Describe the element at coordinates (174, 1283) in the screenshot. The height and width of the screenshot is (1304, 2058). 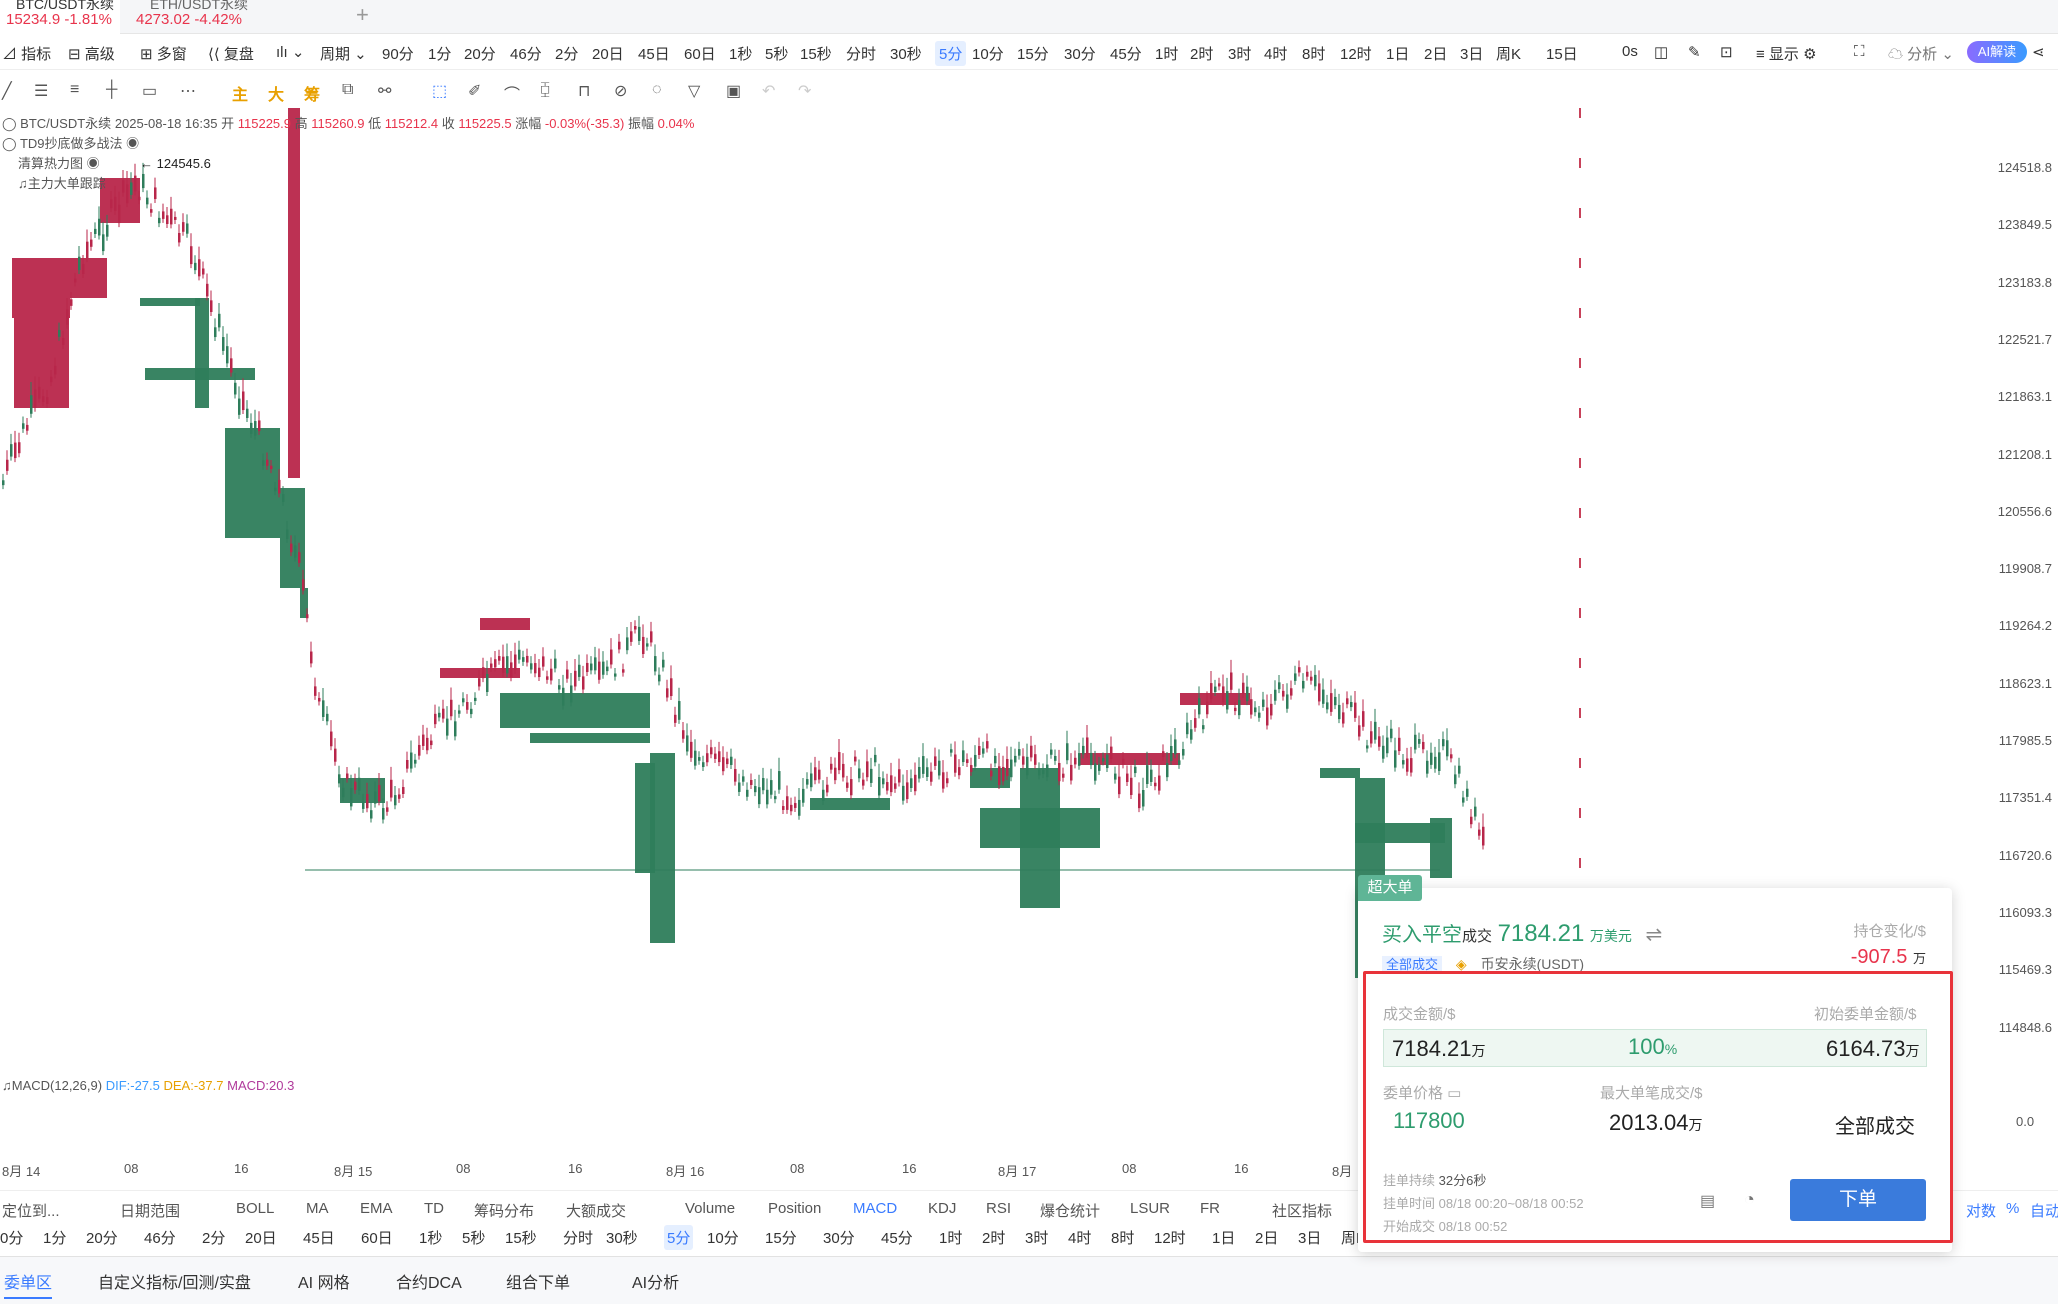
I see `bottom-tab: 自定义指标/回测/实盘` at that location.